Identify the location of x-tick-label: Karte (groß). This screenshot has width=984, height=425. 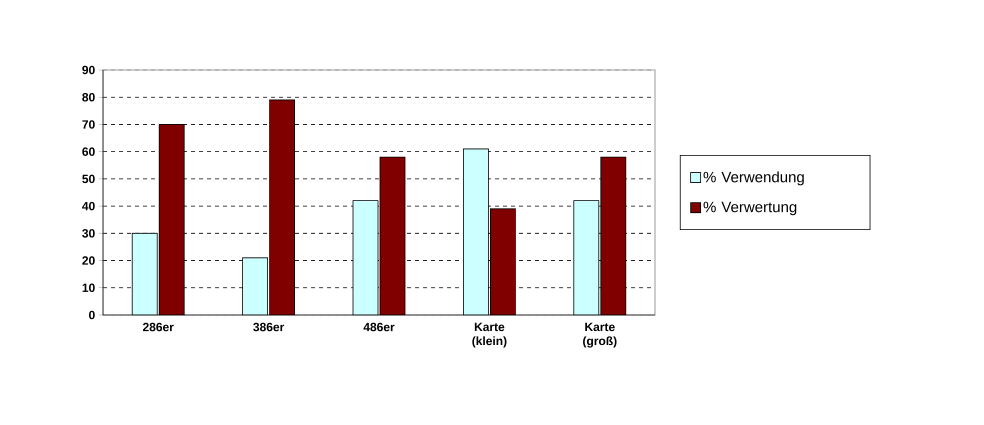
(600, 335).